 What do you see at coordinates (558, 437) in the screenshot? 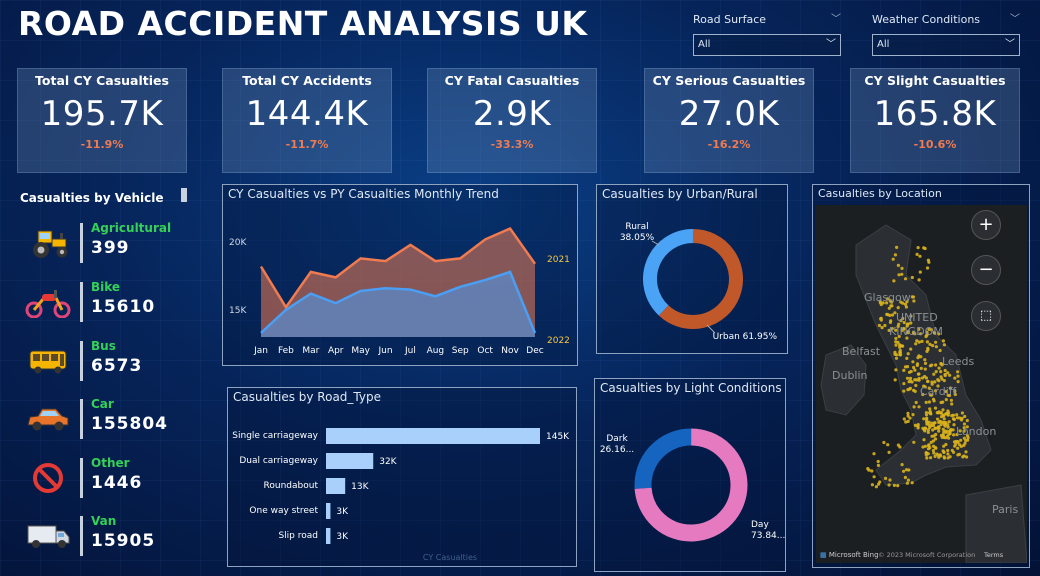
I see `bar-value-label: 145K` at bounding box center [558, 437].